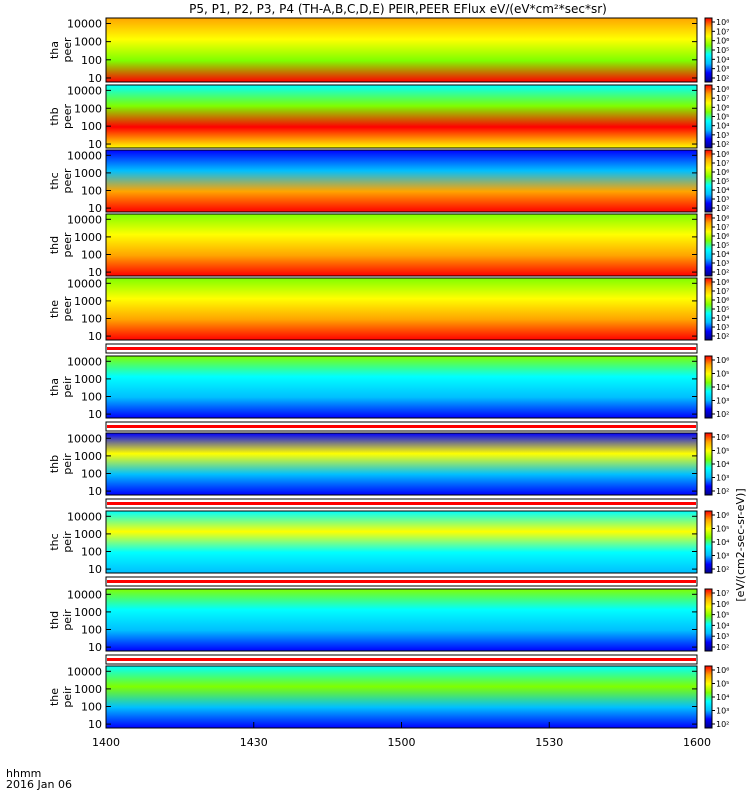 The height and width of the screenshot is (800, 750). Describe the element at coordinates (549, 742) in the screenshot. I see `x-tick-label: 1530` at that location.